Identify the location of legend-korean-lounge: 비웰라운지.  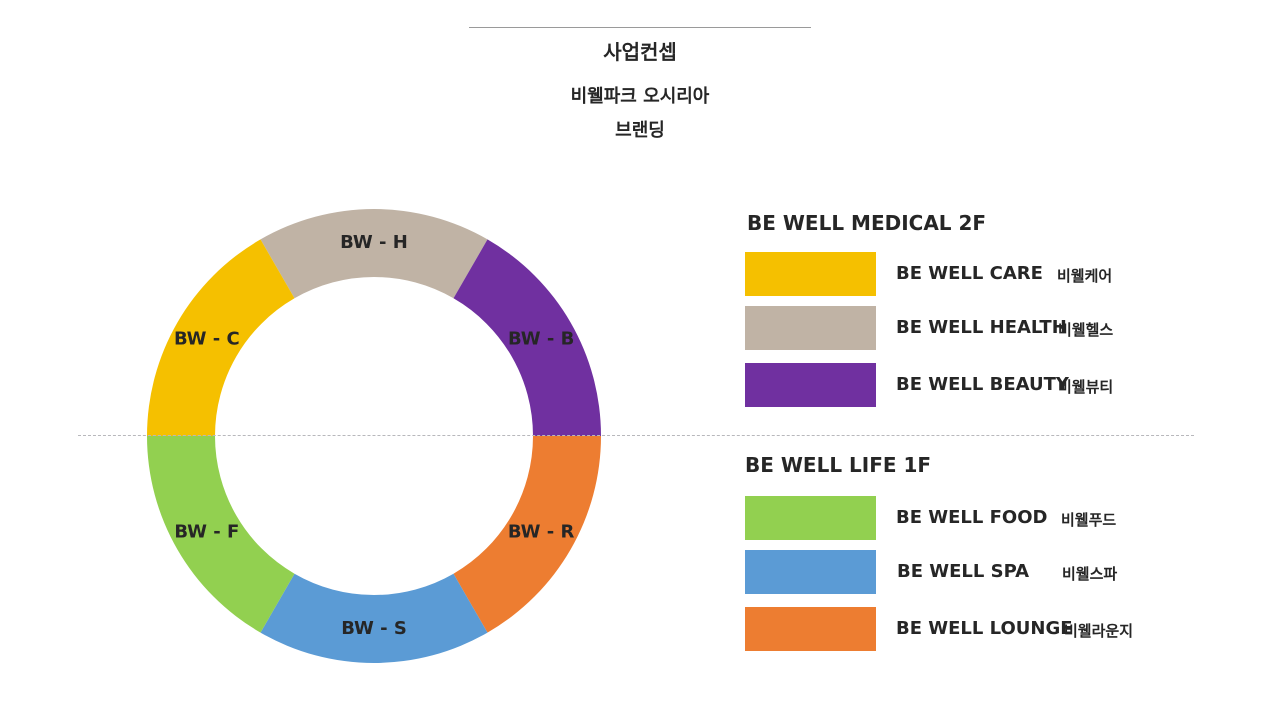
(1099, 631).